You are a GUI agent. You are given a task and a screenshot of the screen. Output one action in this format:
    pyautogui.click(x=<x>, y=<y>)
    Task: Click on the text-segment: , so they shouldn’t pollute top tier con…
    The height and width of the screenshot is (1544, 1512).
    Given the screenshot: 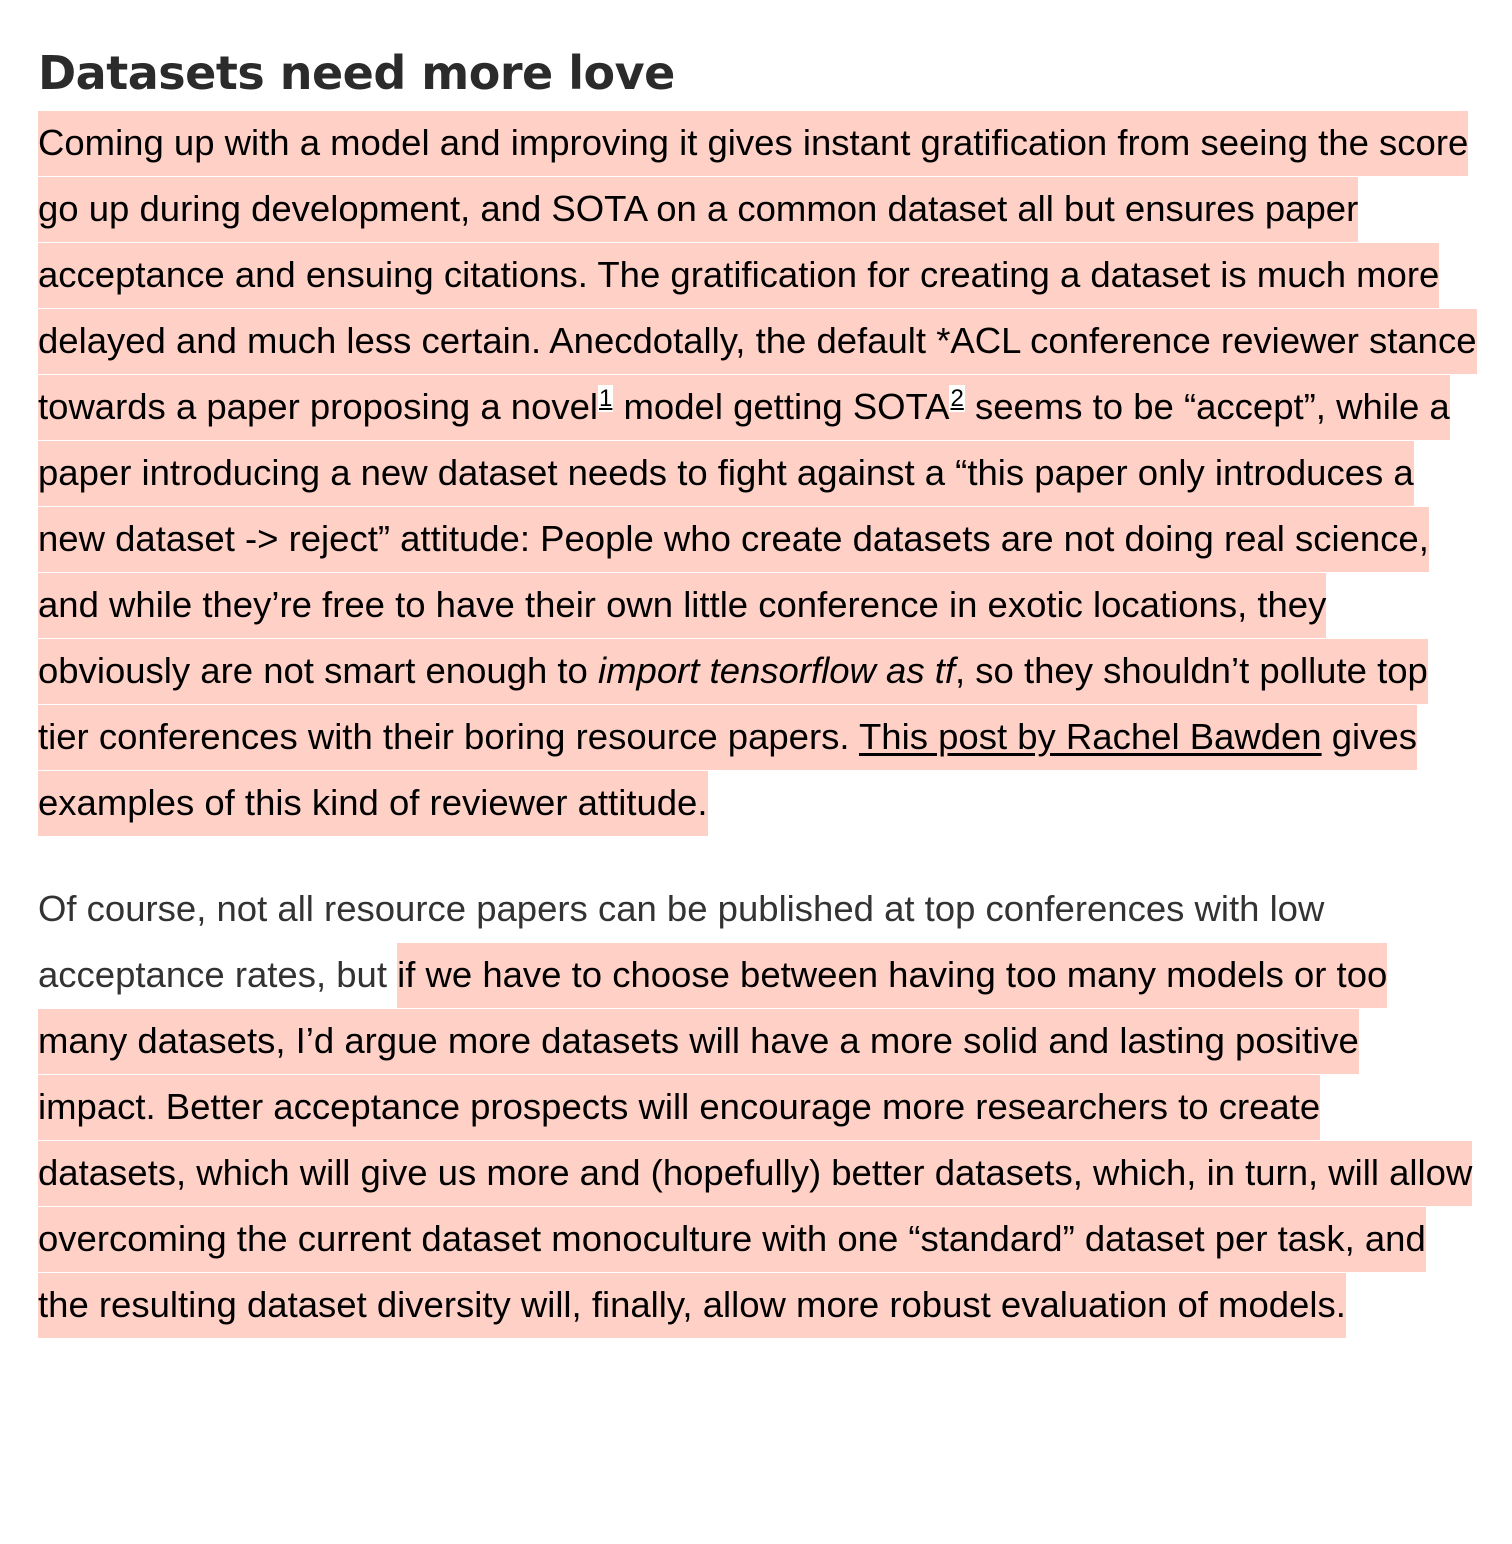 What is the action you would take?
    pyautogui.click(x=733, y=703)
    